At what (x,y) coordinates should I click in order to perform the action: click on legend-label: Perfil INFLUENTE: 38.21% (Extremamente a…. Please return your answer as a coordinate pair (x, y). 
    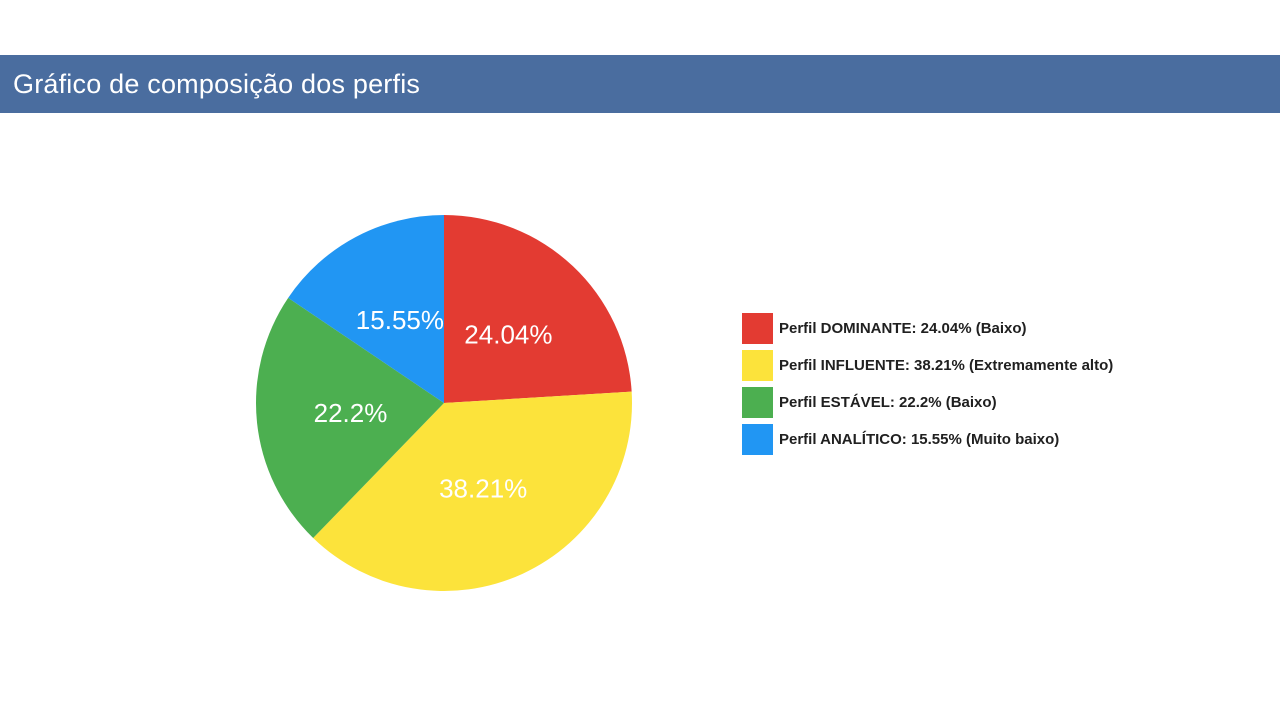
    Looking at the image, I should click on (946, 365).